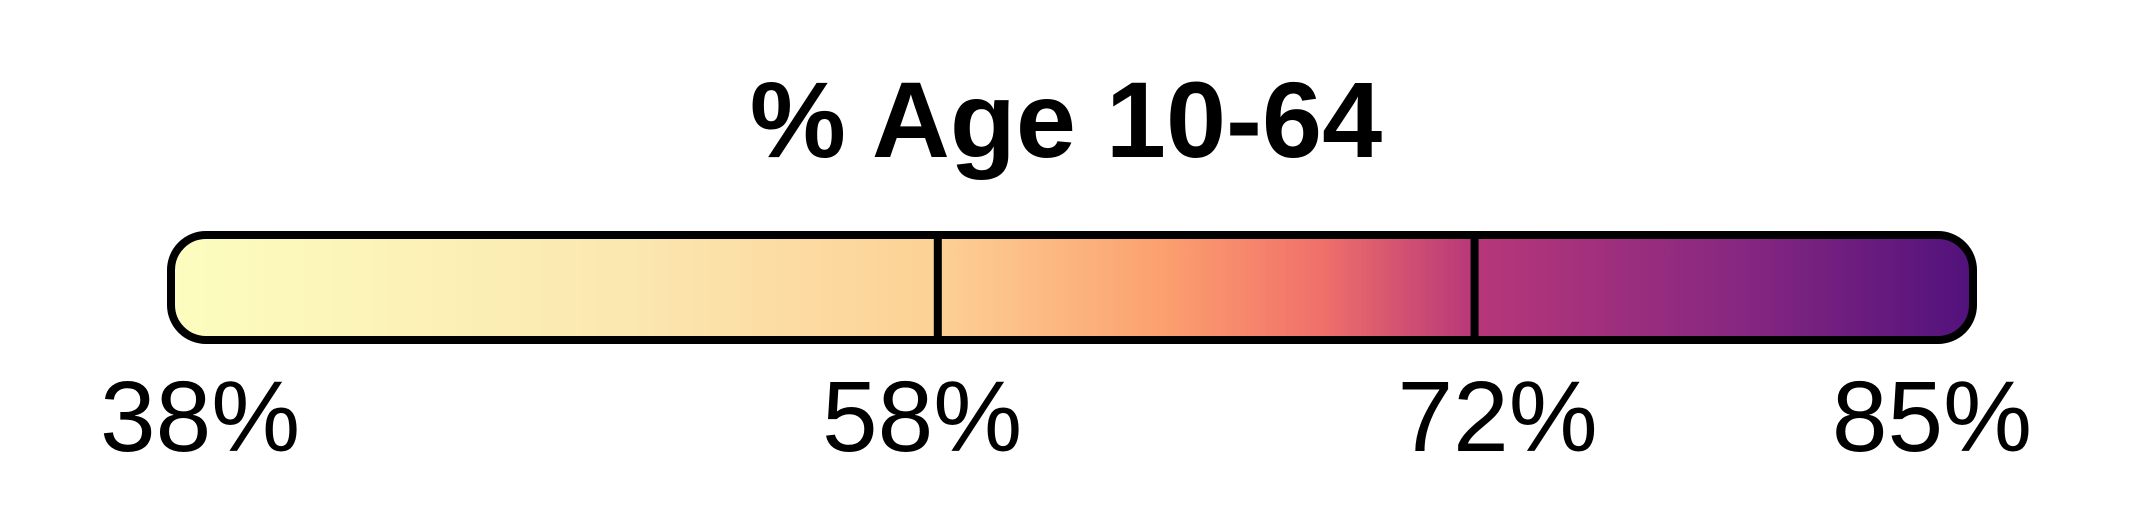  I want to click on legend-tick-label: 85%, so click(1932, 417).